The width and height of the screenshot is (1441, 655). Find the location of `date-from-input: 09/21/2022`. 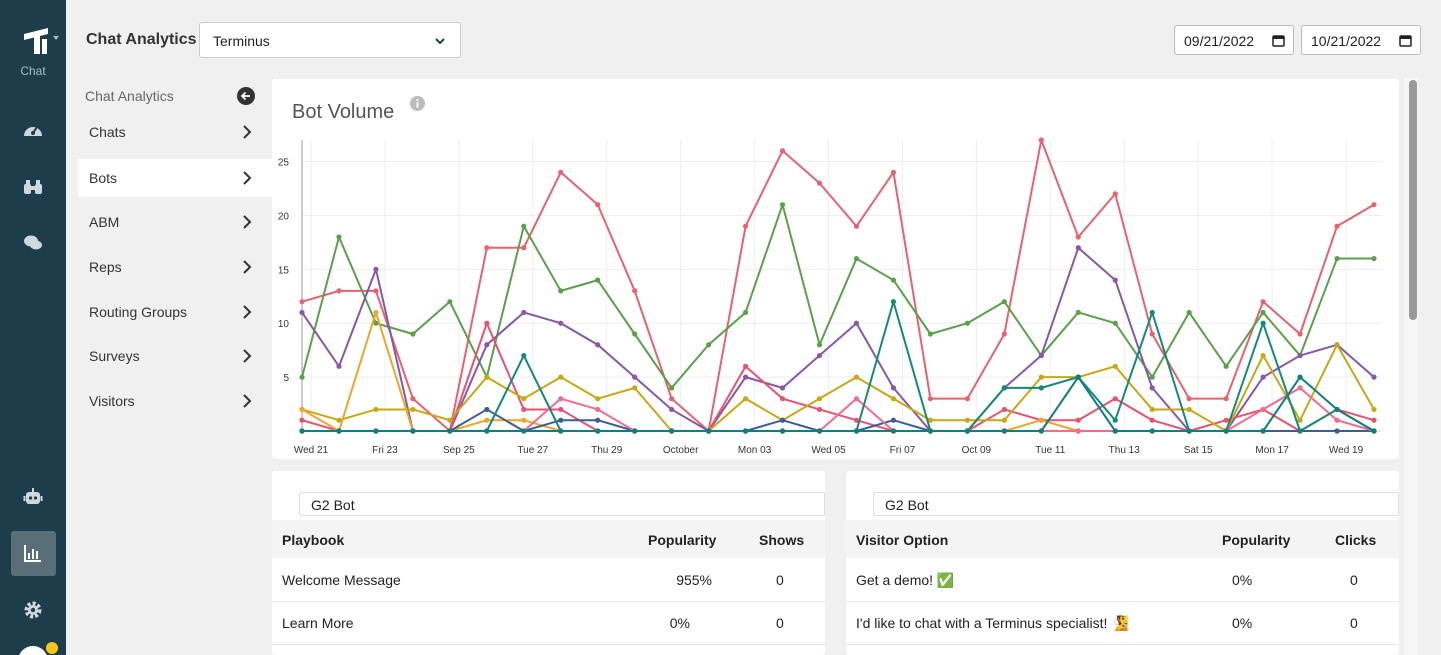

date-from-input: 09/21/2022 is located at coordinates (1234, 40).